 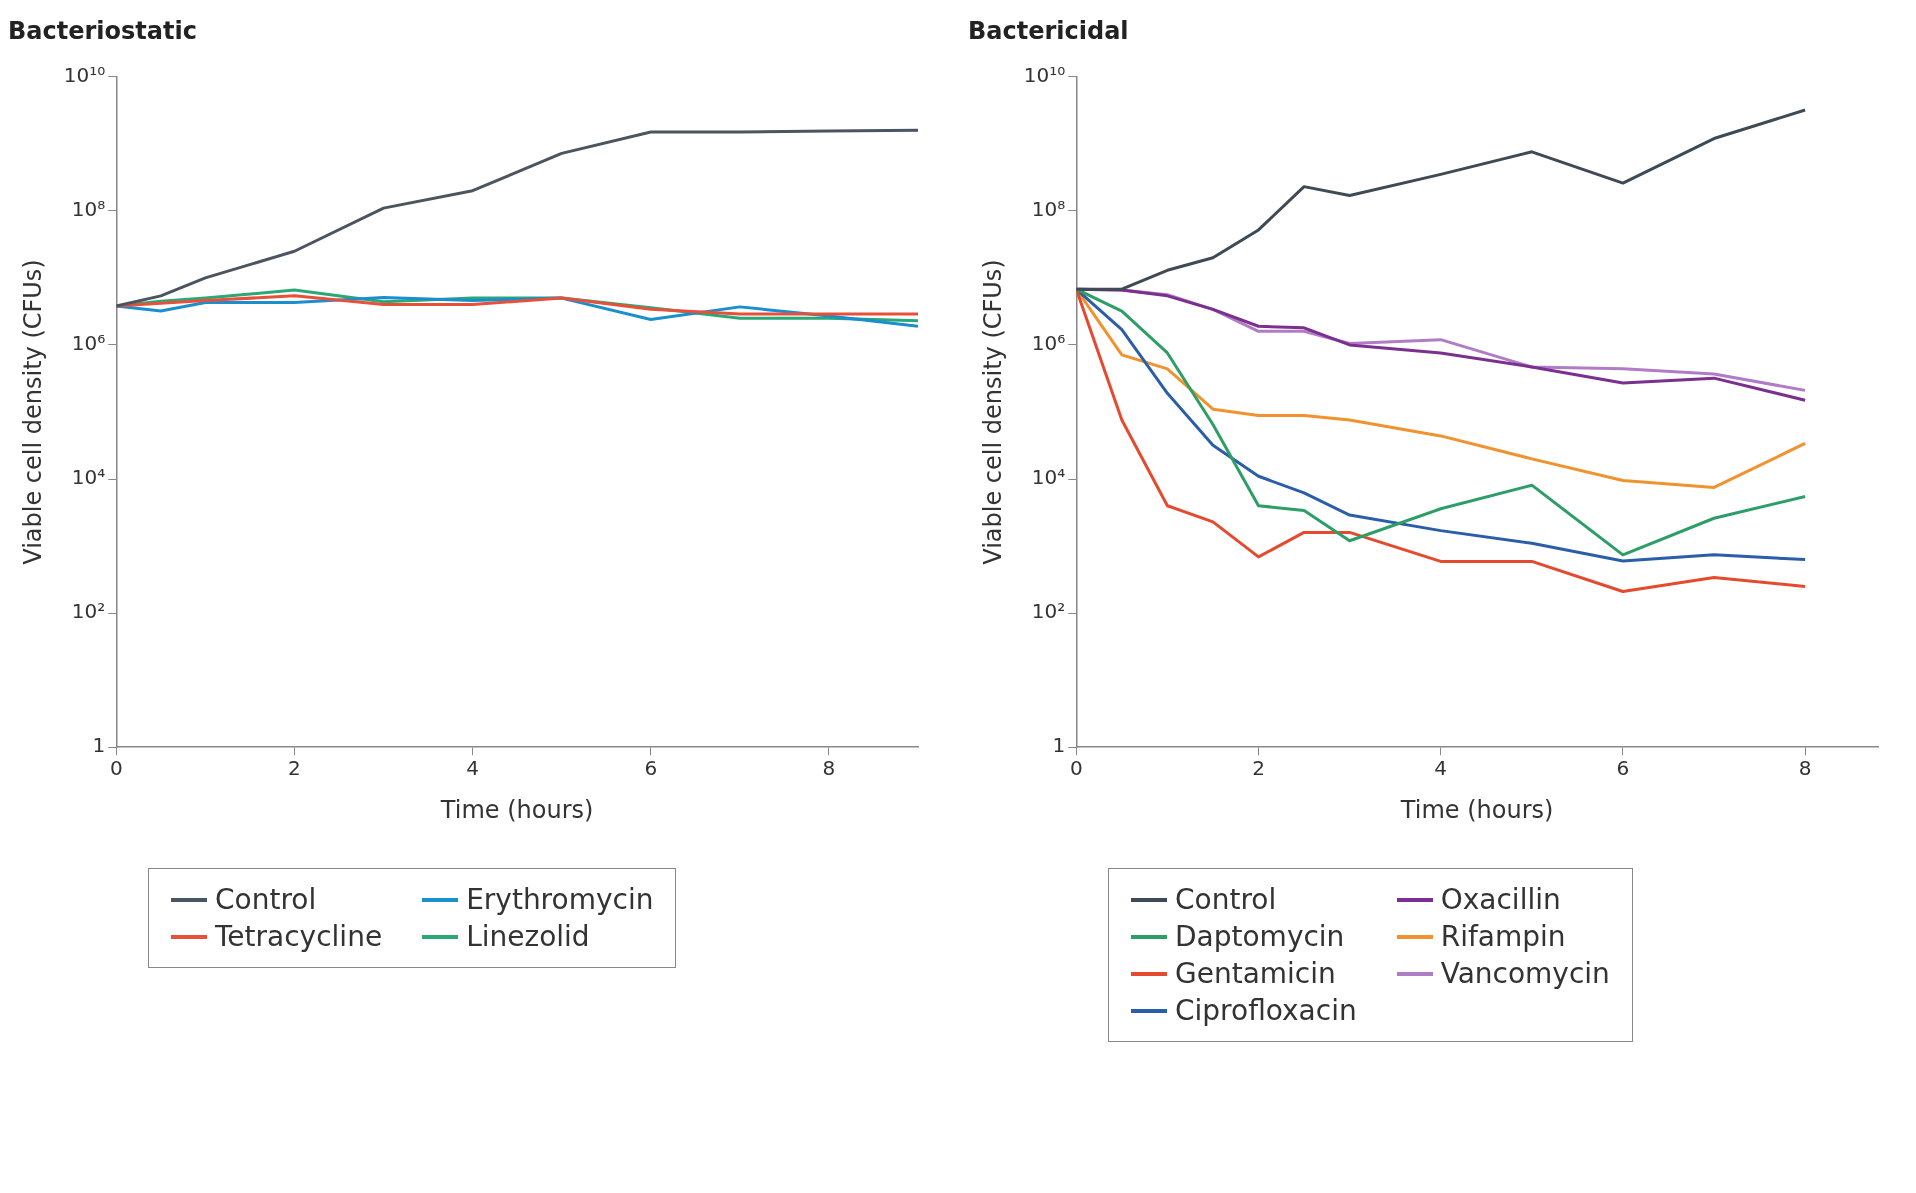 I want to click on chart-title: Bactericidal, so click(x=1048, y=30).